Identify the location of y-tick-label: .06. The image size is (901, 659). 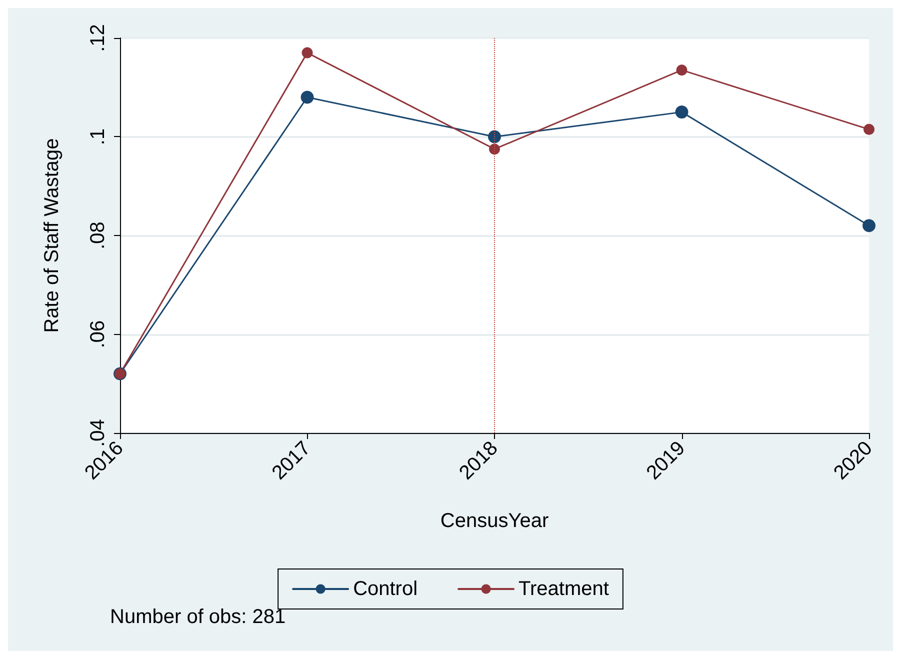
(98, 334).